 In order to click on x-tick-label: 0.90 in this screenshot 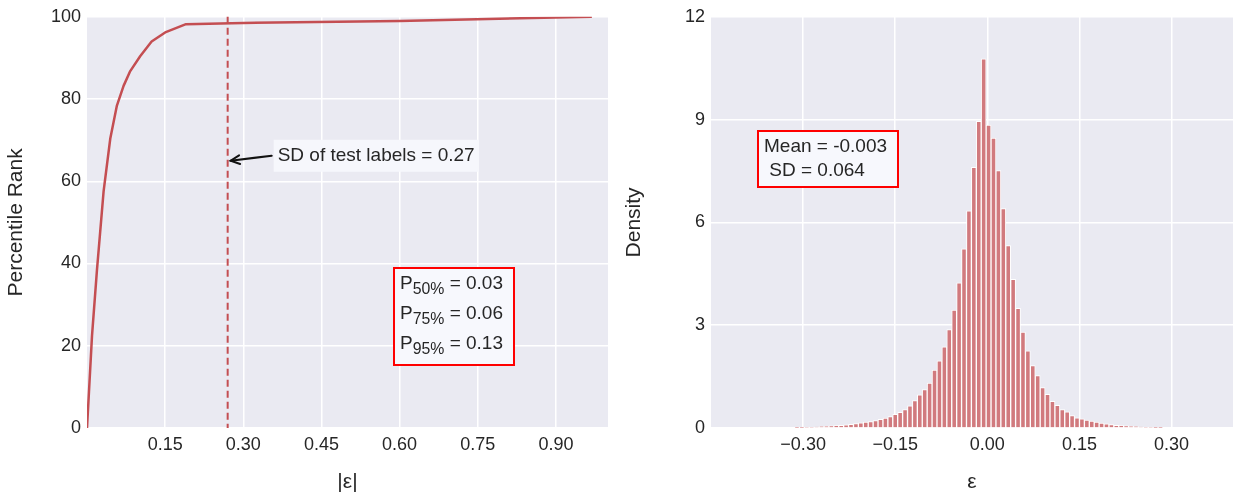, I will do `click(556, 443)`.